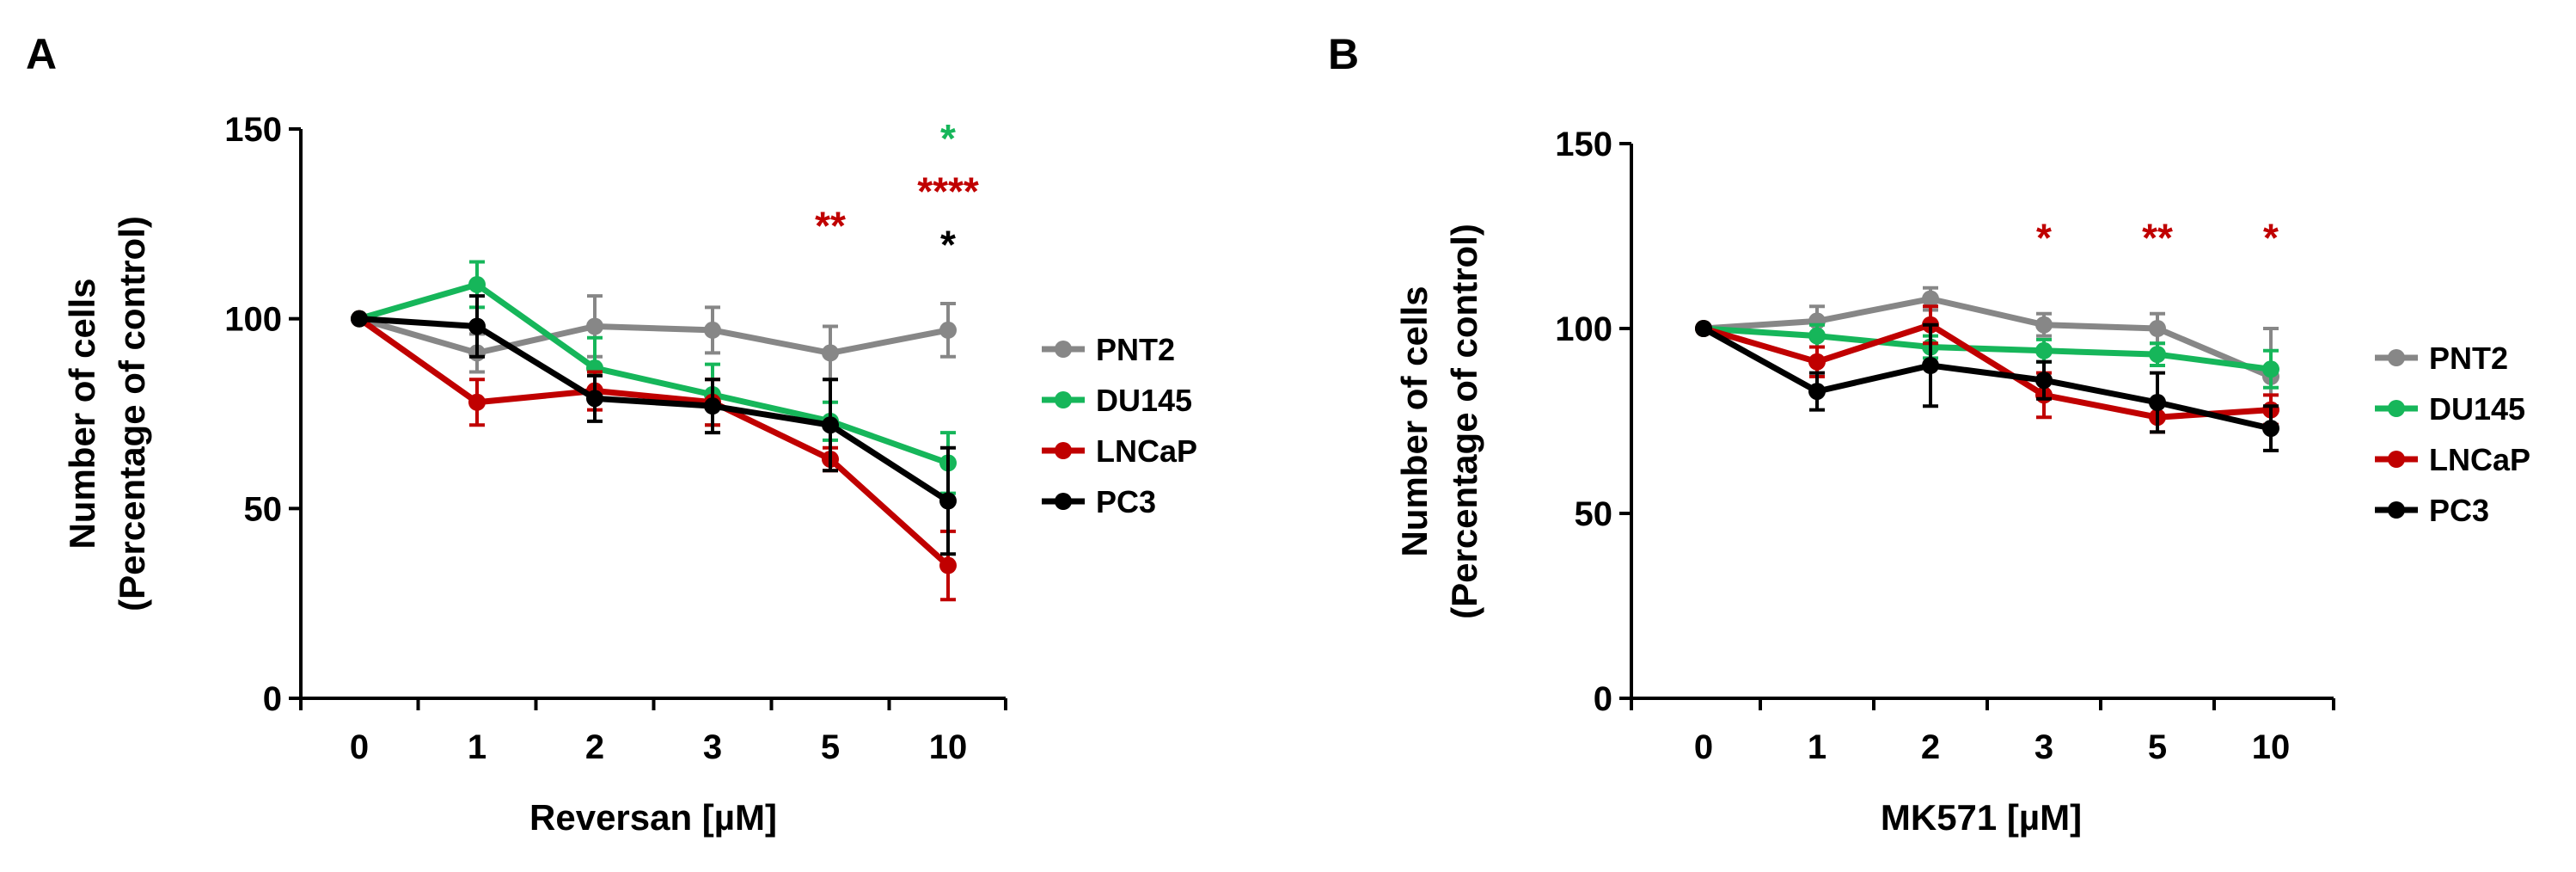  What do you see at coordinates (948, 191) in the screenshot?
I see `significance-marker: ****` at bounding box center [948, 191].